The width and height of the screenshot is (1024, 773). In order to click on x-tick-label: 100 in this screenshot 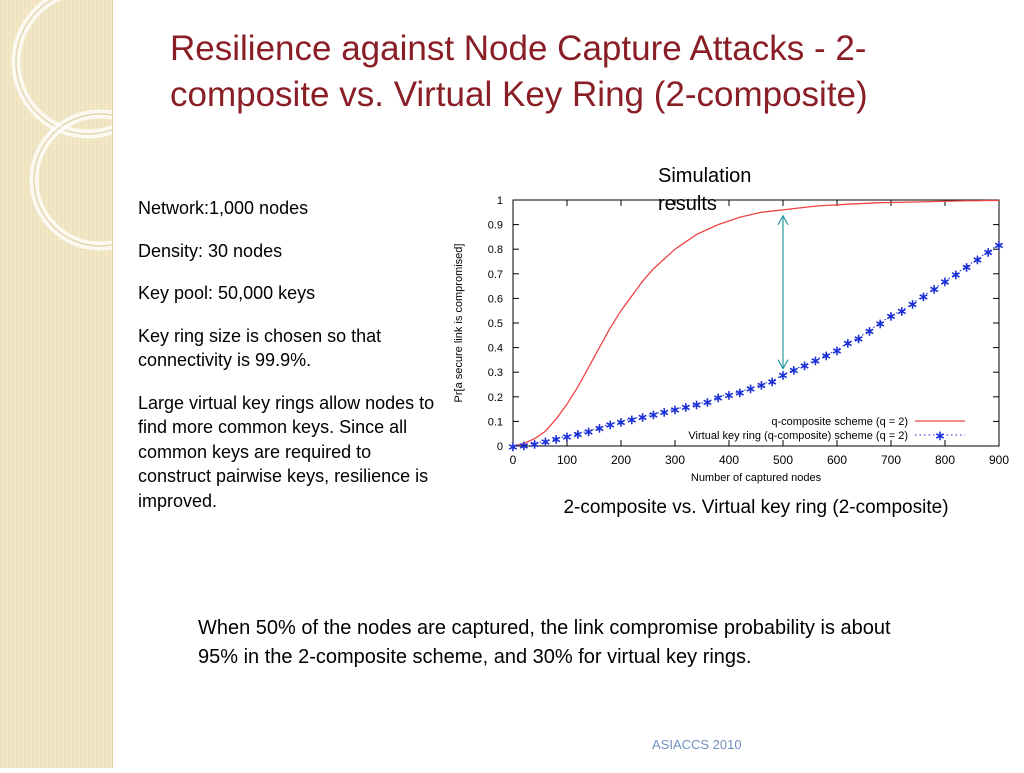, I will do `click(567, 460)`.